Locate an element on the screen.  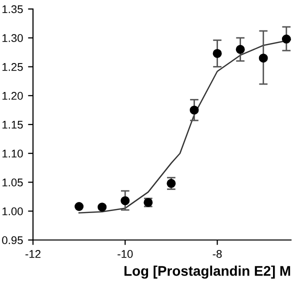
y-tick-label: 1.00 is located at coordinates (12, 211).